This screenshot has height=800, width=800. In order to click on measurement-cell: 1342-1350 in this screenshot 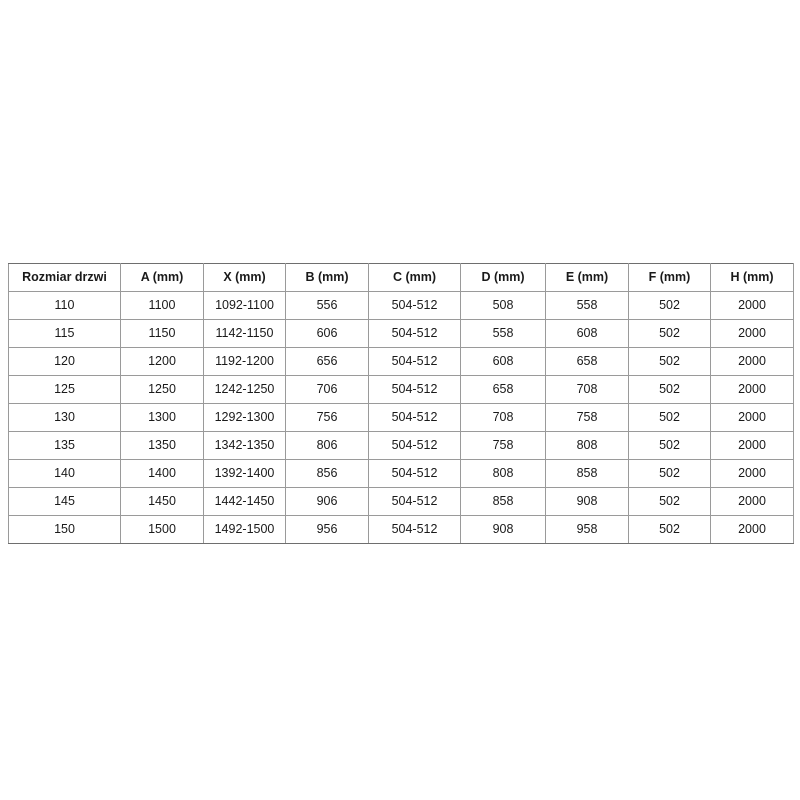, I will do `click(244, 445)`.